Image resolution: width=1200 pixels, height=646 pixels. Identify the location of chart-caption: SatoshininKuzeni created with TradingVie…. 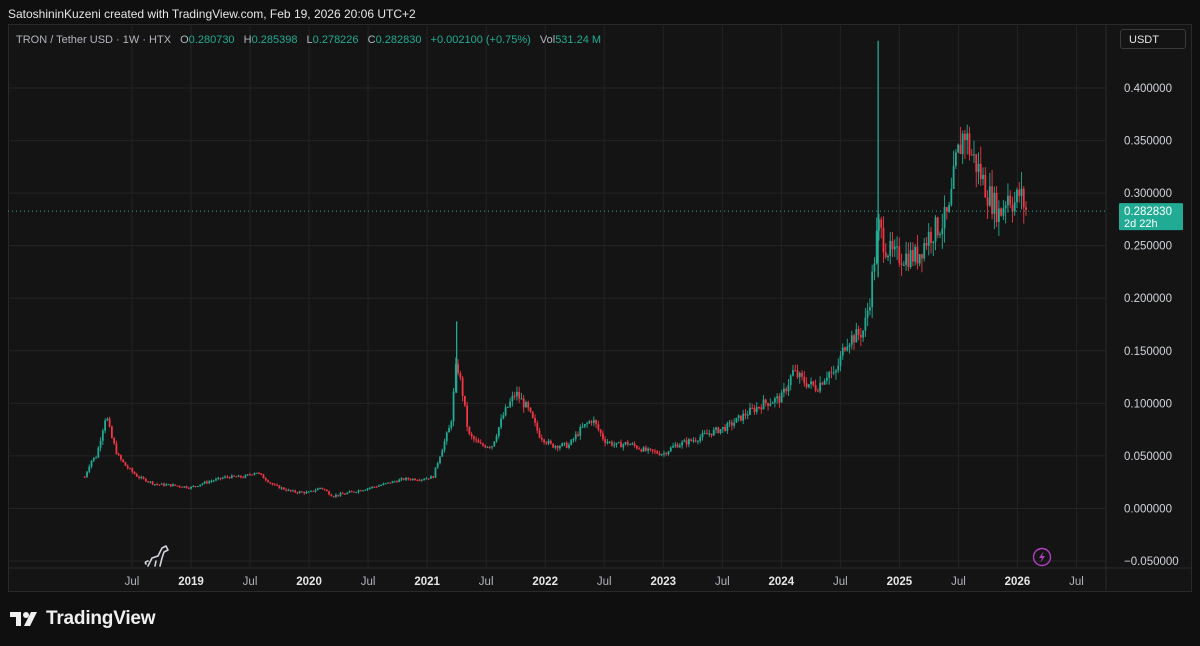
(212, 14).